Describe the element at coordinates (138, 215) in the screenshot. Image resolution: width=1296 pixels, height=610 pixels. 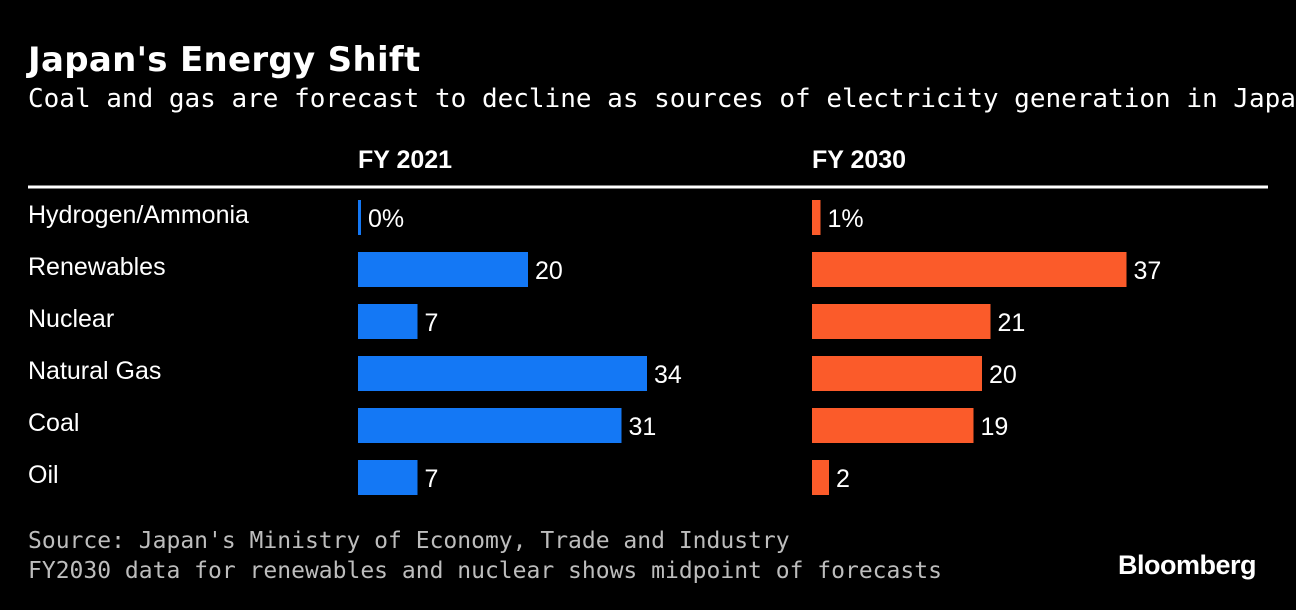
I see `category-label-hydrogen-ammonia: Hydrogen/Ammonia` at that location.